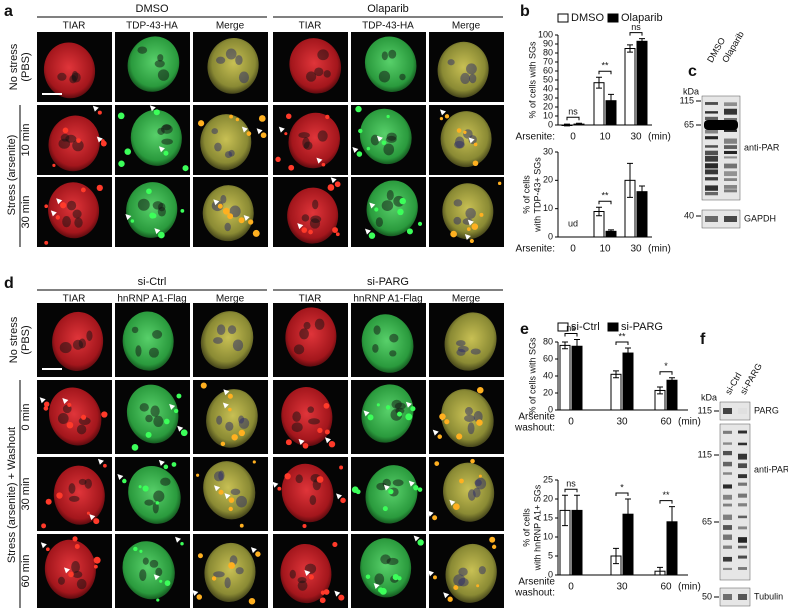 The height and width of the screenshot is (611, 788). What do you see at coordinates (532, 376) in the screenshot?
I see `y-axis-label: % of cells with SGs` at bounding box center [532, 376].